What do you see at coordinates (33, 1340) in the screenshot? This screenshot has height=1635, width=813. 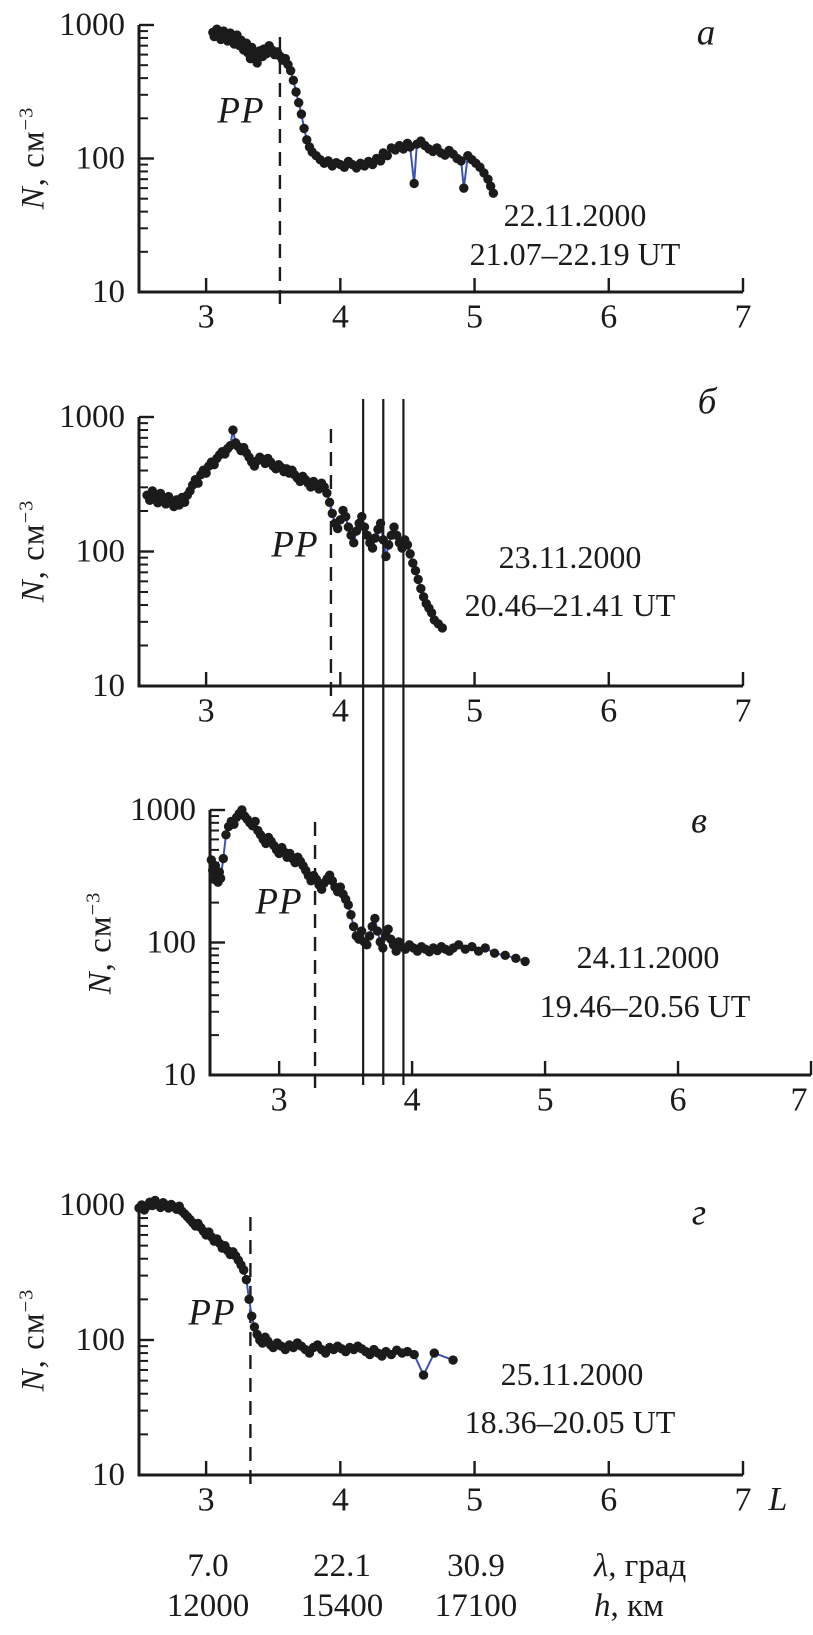 I see `y-axis-label-panel-g: N, см−3` at bounding box center [33, 1340].